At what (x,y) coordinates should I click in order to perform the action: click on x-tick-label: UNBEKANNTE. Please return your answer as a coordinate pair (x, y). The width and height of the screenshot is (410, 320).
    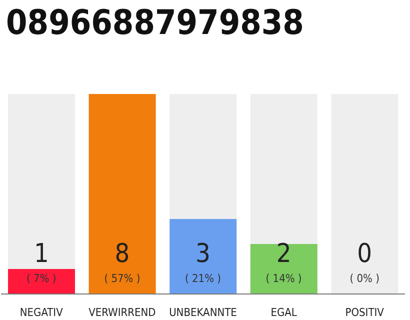
    Looking at the image, I should click on (203, 312).